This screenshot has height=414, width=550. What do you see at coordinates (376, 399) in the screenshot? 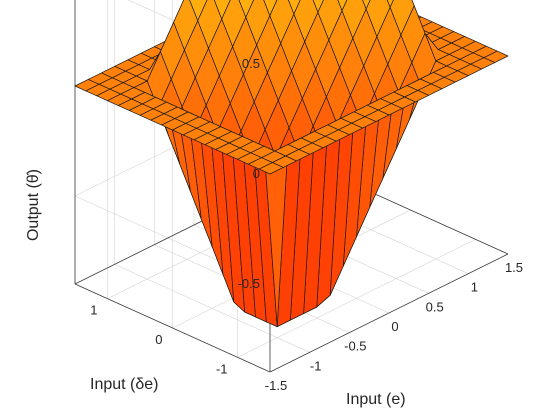
I see `x-axis-label: Input (e)` at bounding box center [376, 399].